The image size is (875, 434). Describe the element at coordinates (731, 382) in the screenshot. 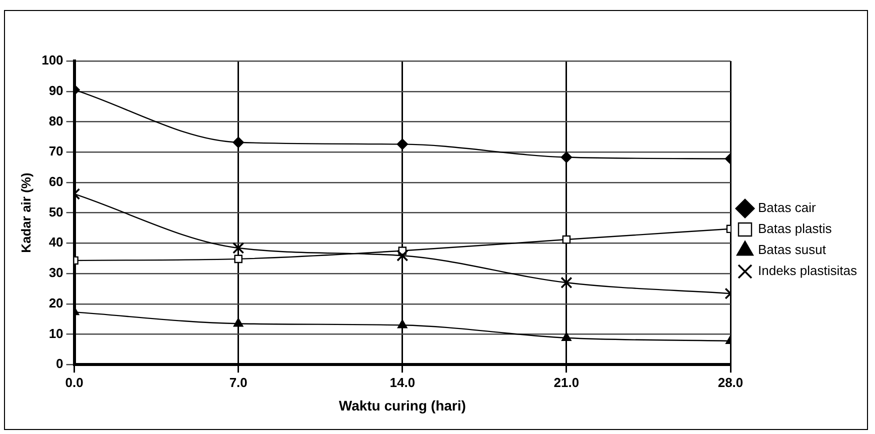

I see `x-tick-label: 28.0` at that location.